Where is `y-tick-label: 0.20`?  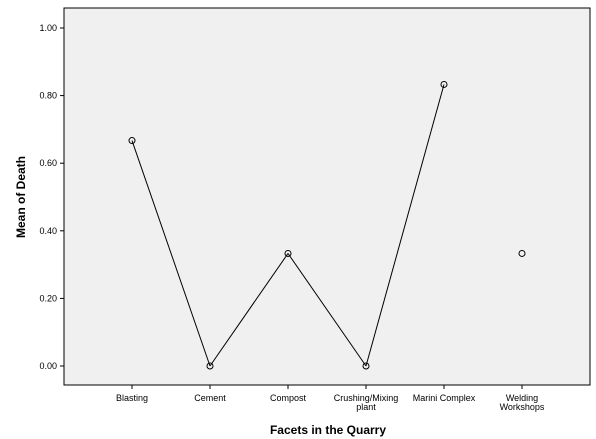
y-tick-label: 0.20 is located at coordinates (48, 298).